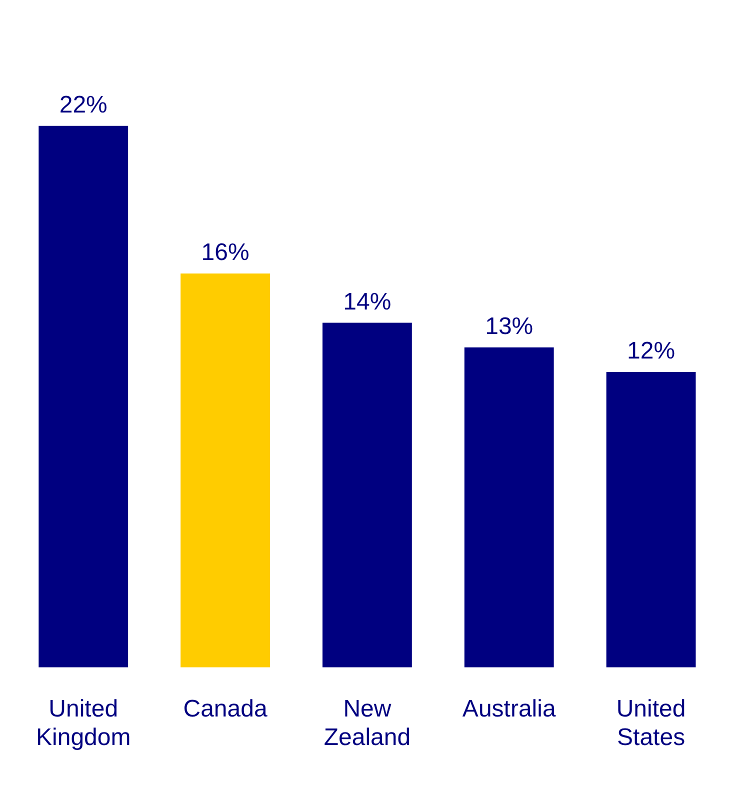 This screenshot has height=789, width=730. Describe the element at coordinates (367, 723) in the screenshot. I see `x-tick-label: New Zealand` at that location.